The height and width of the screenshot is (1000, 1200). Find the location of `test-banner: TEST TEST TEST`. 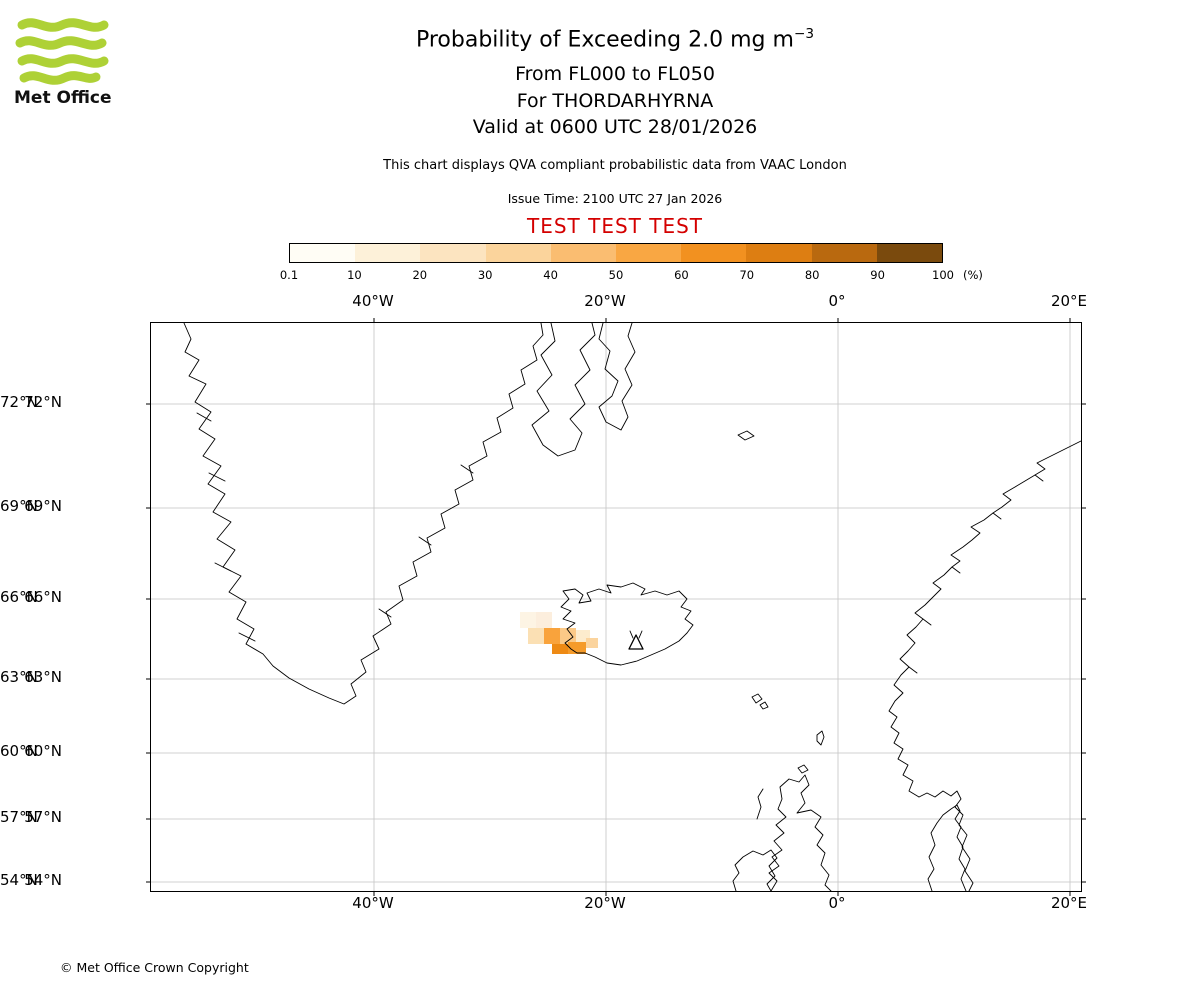

test-banner: TEST TEST TEST is located at coordinates (614, 226).